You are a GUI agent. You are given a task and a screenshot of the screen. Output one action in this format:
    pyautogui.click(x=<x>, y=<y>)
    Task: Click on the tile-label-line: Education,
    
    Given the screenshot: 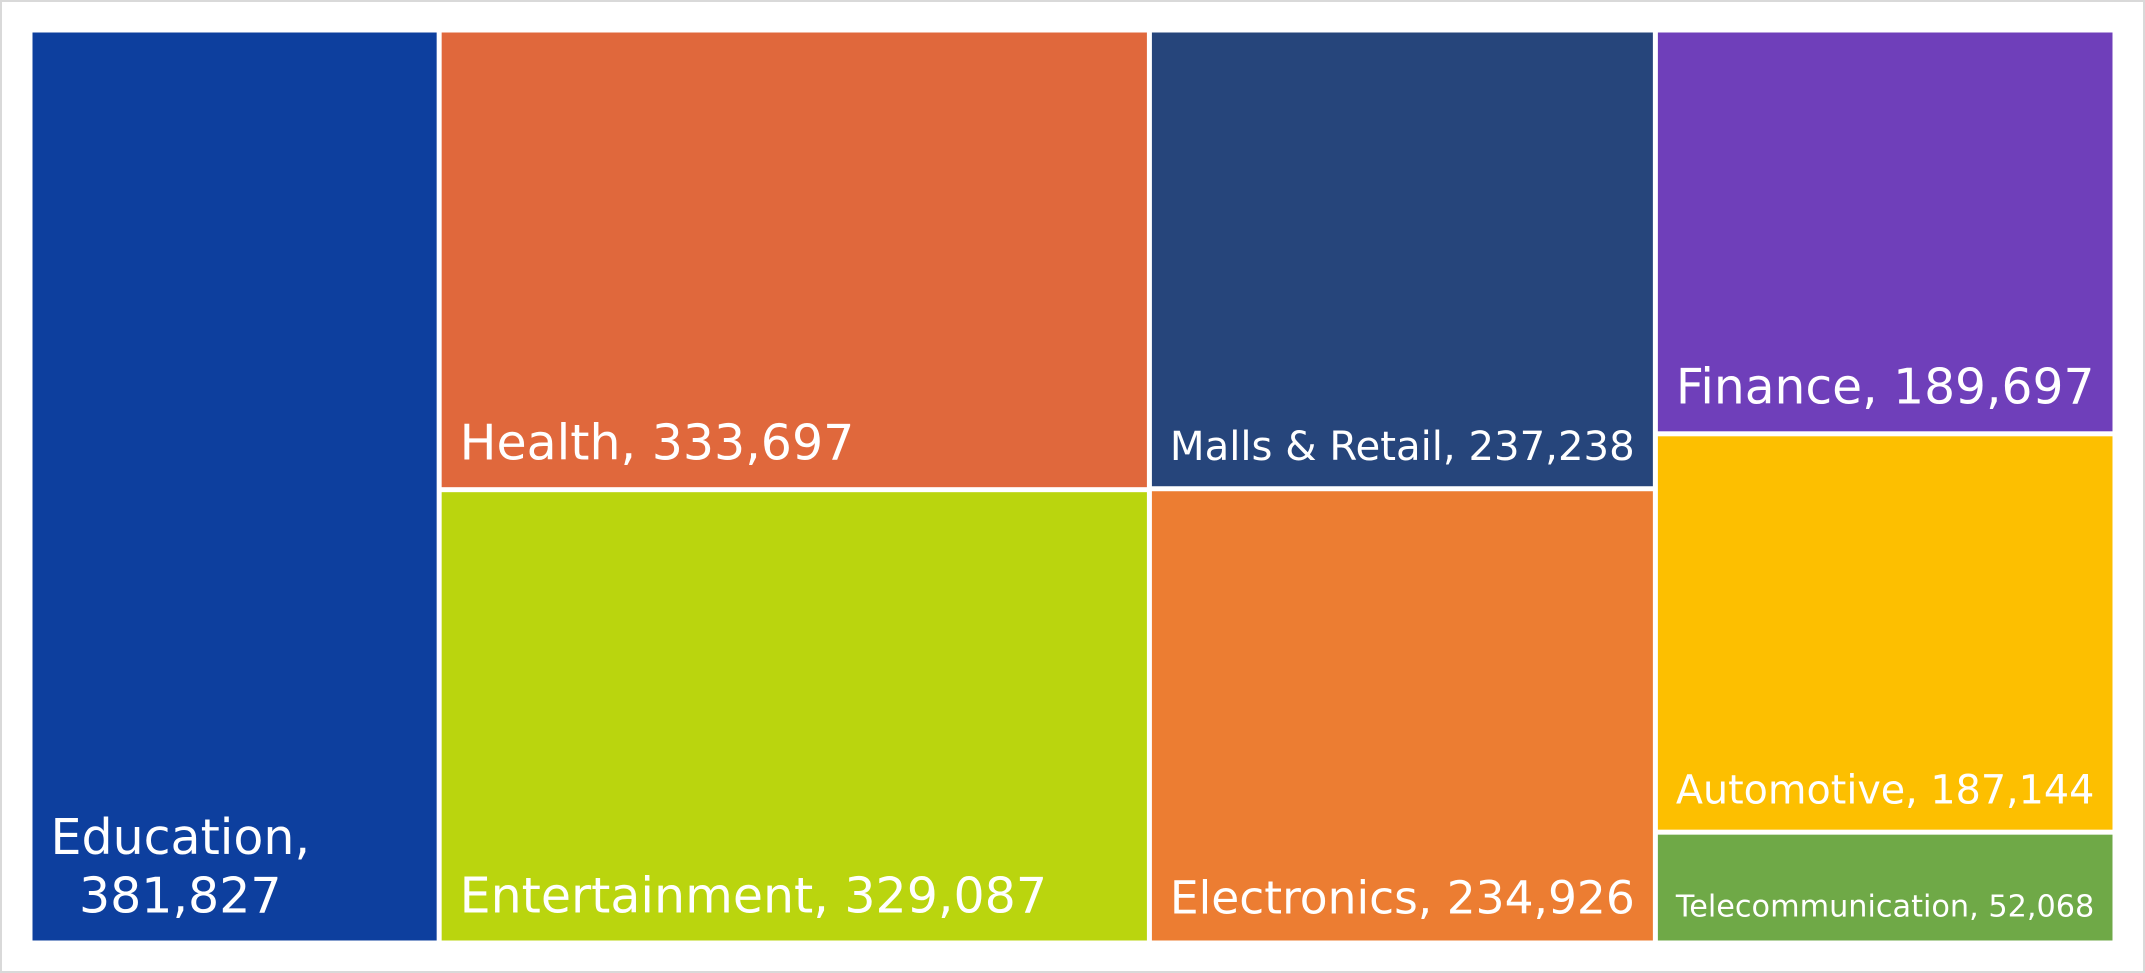 What is the action you would take?
    pyautogui.click(x=181, y=837)
    